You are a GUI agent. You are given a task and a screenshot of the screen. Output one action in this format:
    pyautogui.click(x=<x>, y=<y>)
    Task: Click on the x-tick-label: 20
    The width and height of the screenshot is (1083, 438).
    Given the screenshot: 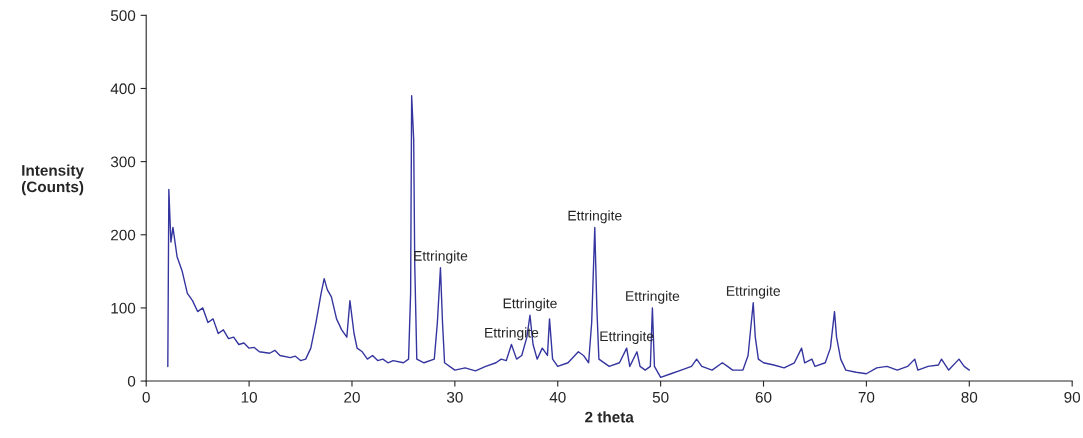 What is the action you would take?
    pyautogui.click(x=352, y=397)
    